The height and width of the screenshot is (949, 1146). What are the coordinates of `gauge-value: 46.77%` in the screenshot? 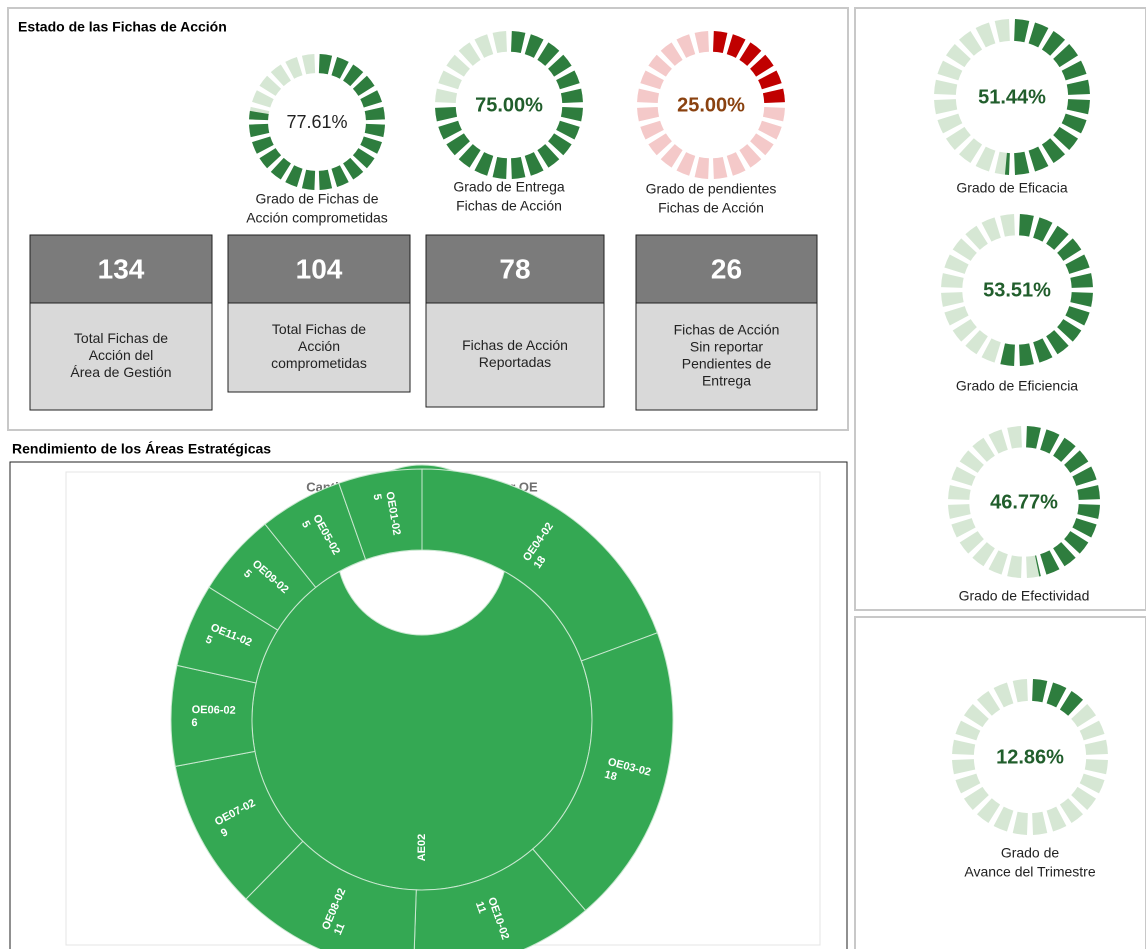 It's located at (1024, 502).